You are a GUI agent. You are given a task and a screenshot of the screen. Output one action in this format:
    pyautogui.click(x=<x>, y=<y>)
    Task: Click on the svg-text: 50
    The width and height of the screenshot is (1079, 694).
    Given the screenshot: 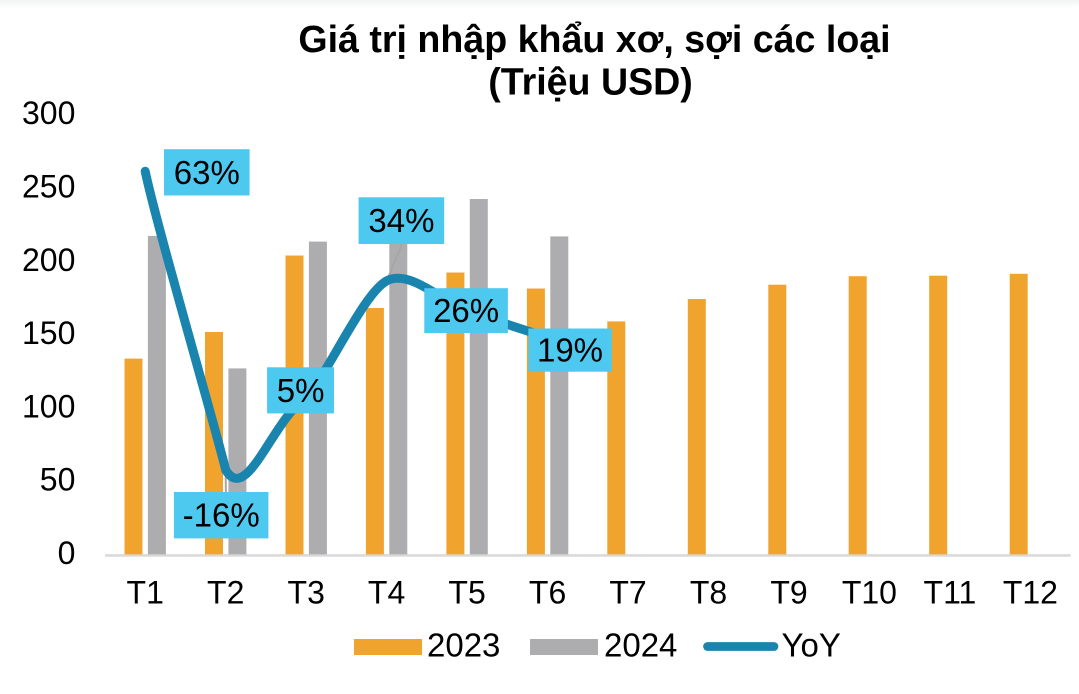 What is the action you would take?
    pyautogui.click(x=58, y=480)
    